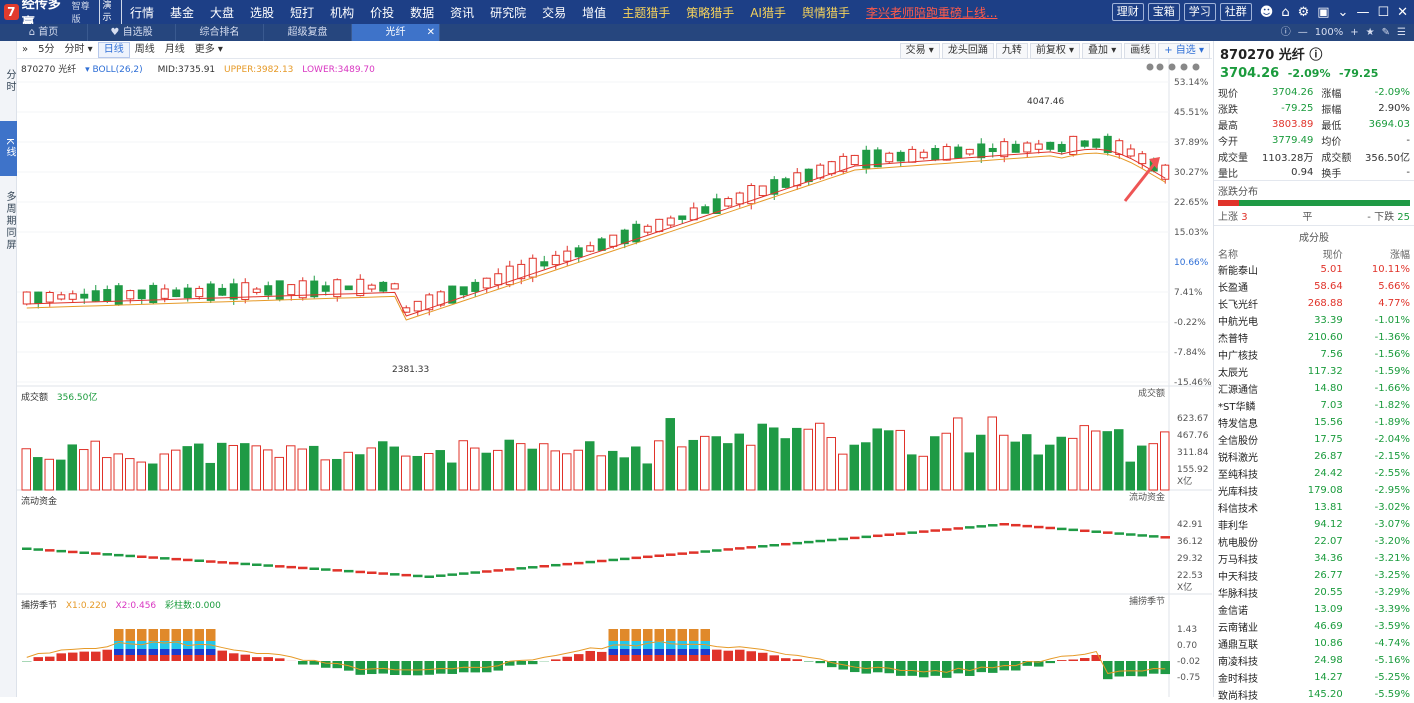  What do you see at coordinates (1401, 32) in the screenshot?
I see `list-icon: ☰` at bounding box center [1401, 32].